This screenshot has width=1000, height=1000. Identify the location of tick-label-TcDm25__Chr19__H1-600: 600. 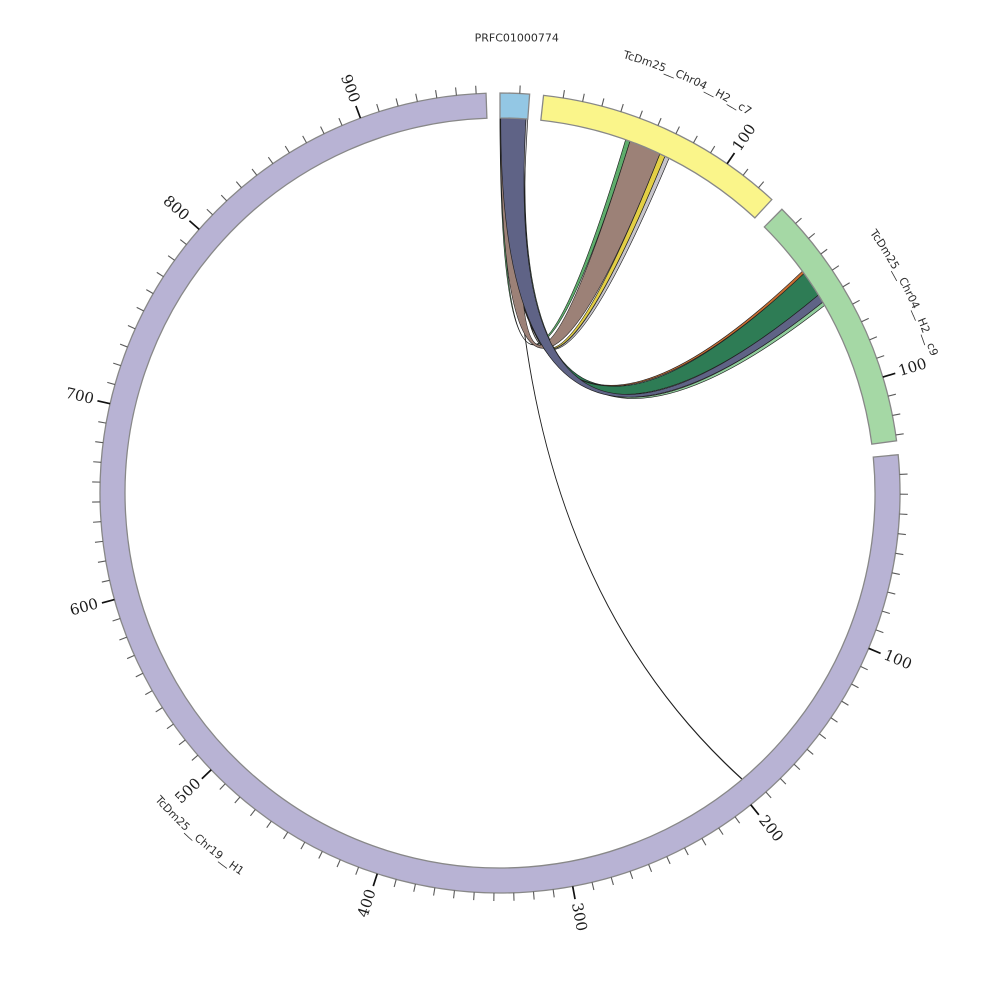
(84, 606).